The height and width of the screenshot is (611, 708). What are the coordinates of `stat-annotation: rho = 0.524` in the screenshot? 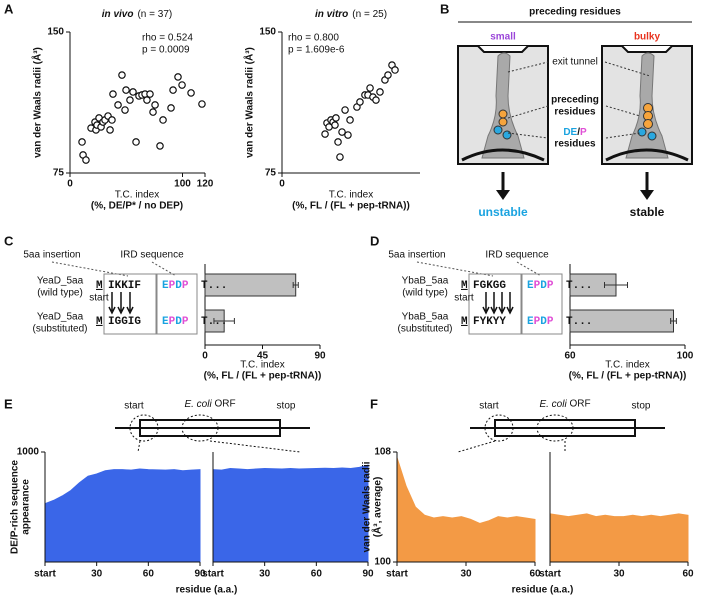 It's located at (167, 38).